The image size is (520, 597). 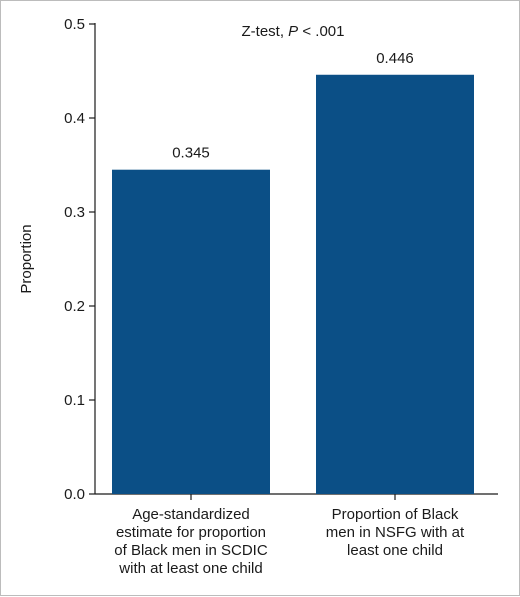 What do you see at coordinates (190, 568) in the screenshot?
I see `category-label-line: with at least one child` at bounding box center [190, 568].